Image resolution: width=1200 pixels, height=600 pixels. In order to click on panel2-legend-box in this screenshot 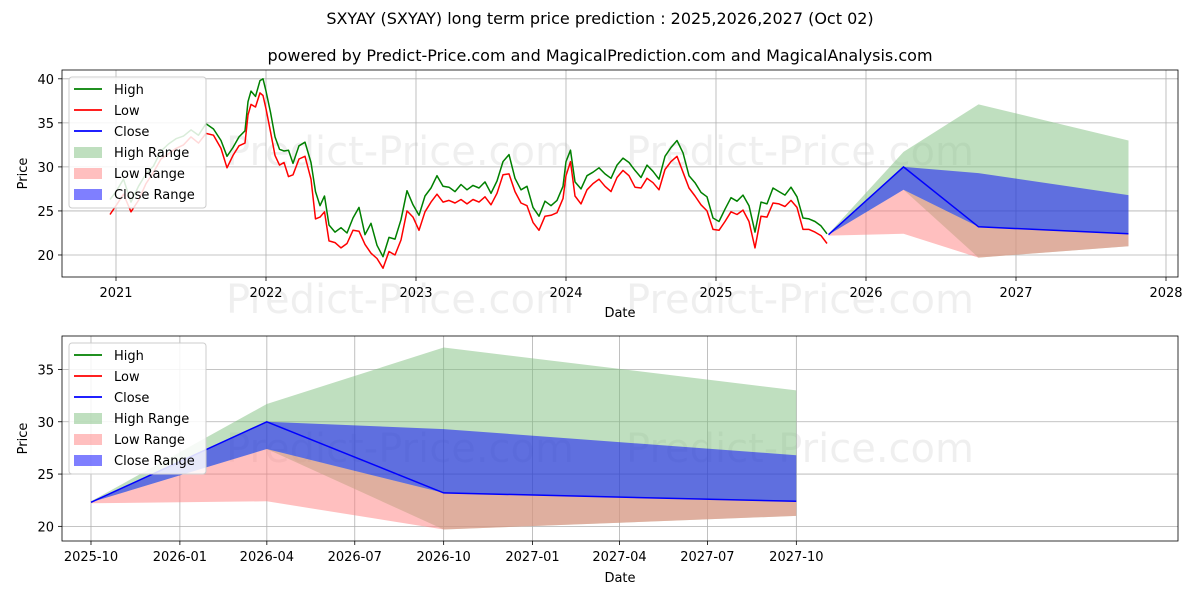, I will do `click(137, 408)`.